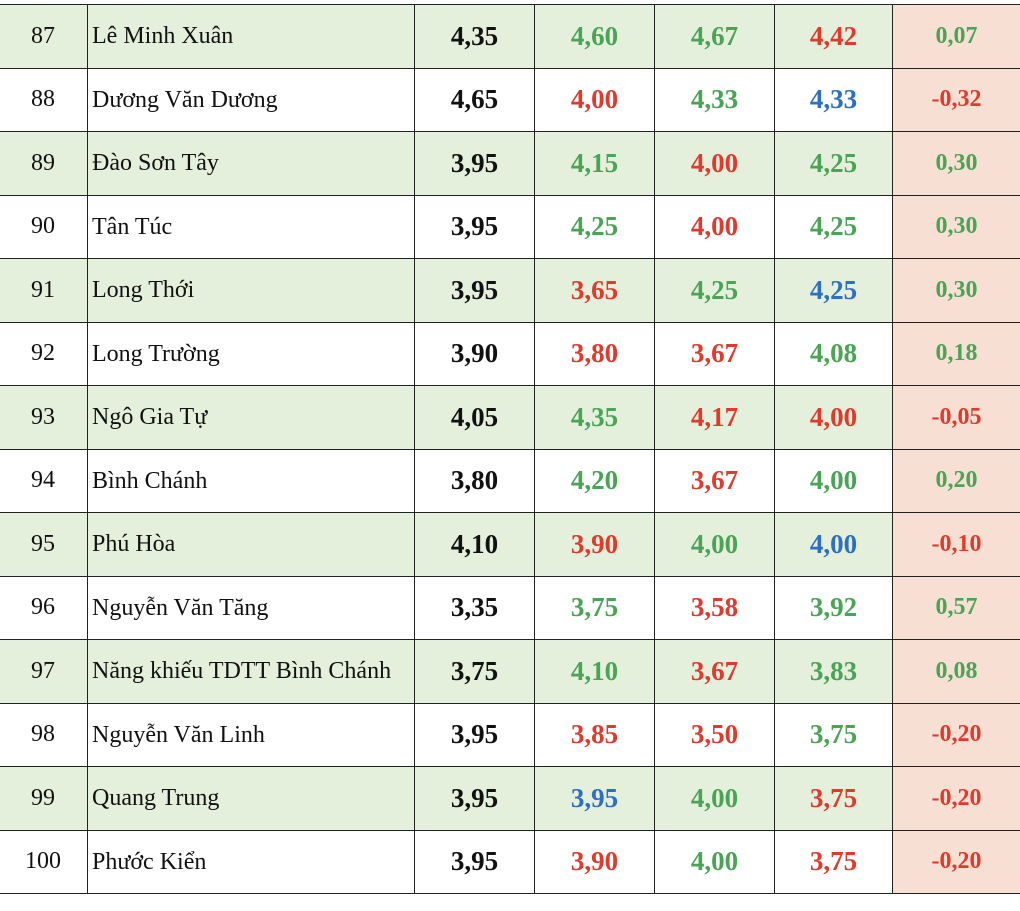 This screenshot has height=911, width=1020. Describe the element at coordinates (251, 100) in the screenshot. I see `school-name-cell: Dương Văn Dương` at that location.